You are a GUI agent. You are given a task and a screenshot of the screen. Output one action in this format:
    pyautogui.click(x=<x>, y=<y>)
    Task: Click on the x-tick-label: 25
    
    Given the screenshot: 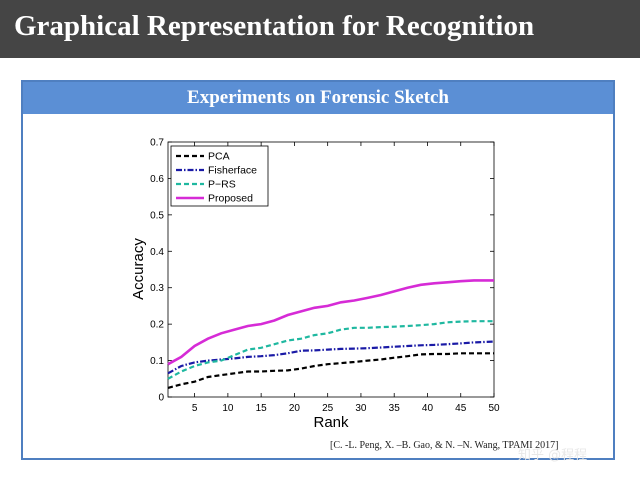 What is the action you would take?
    pyautogui.click(x=328, y=408)
    